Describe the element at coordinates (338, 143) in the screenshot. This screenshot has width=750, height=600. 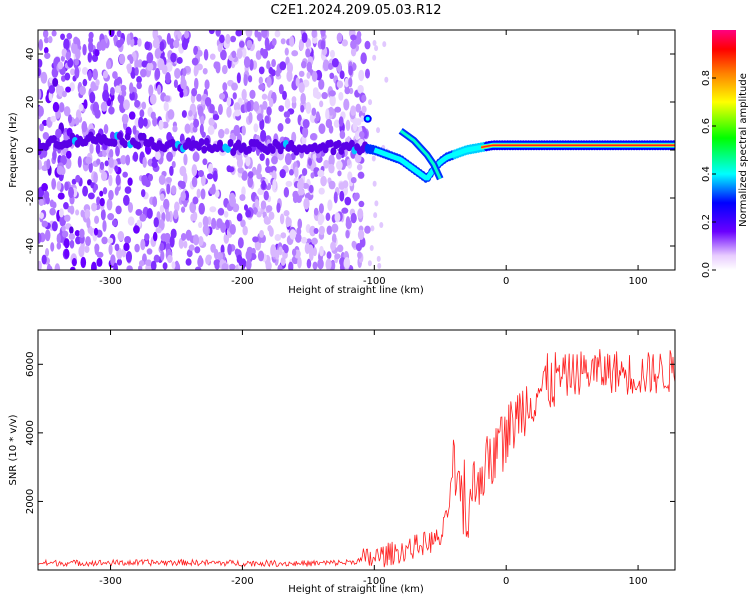
I see `signal-blob` at that location.